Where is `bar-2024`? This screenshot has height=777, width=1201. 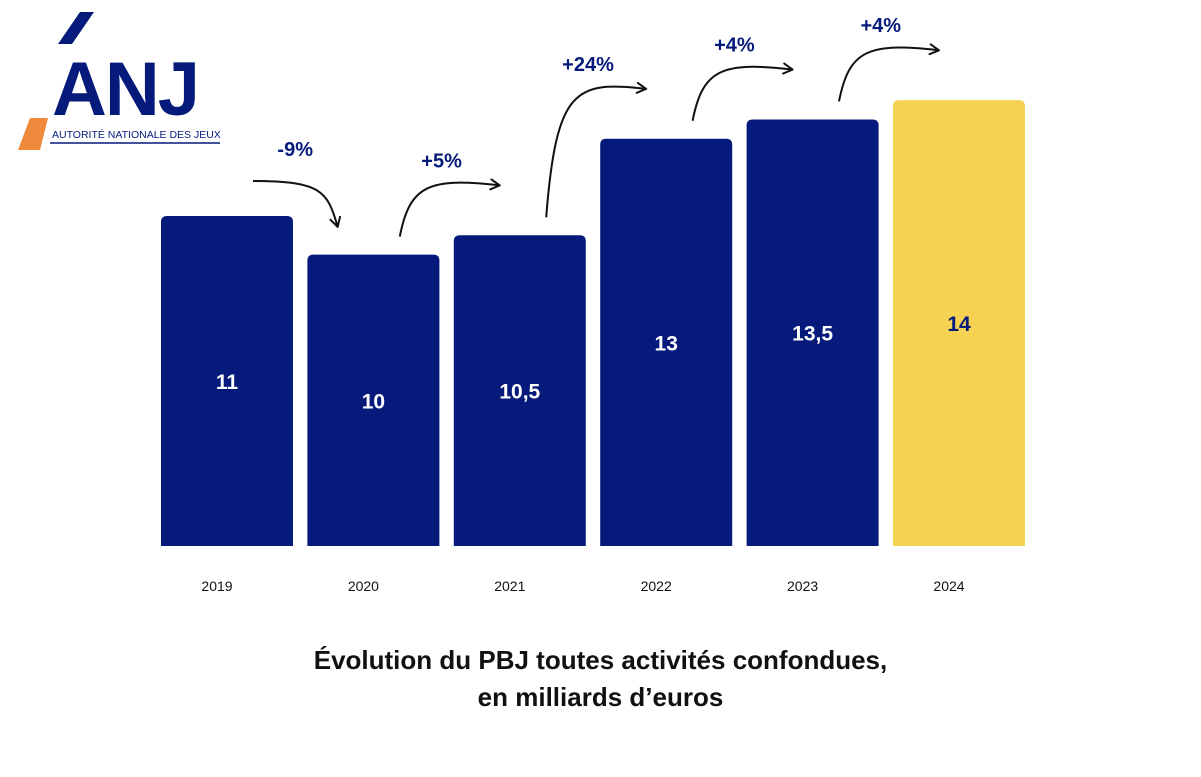
bar-2024 is located at coordinates (959, 323).